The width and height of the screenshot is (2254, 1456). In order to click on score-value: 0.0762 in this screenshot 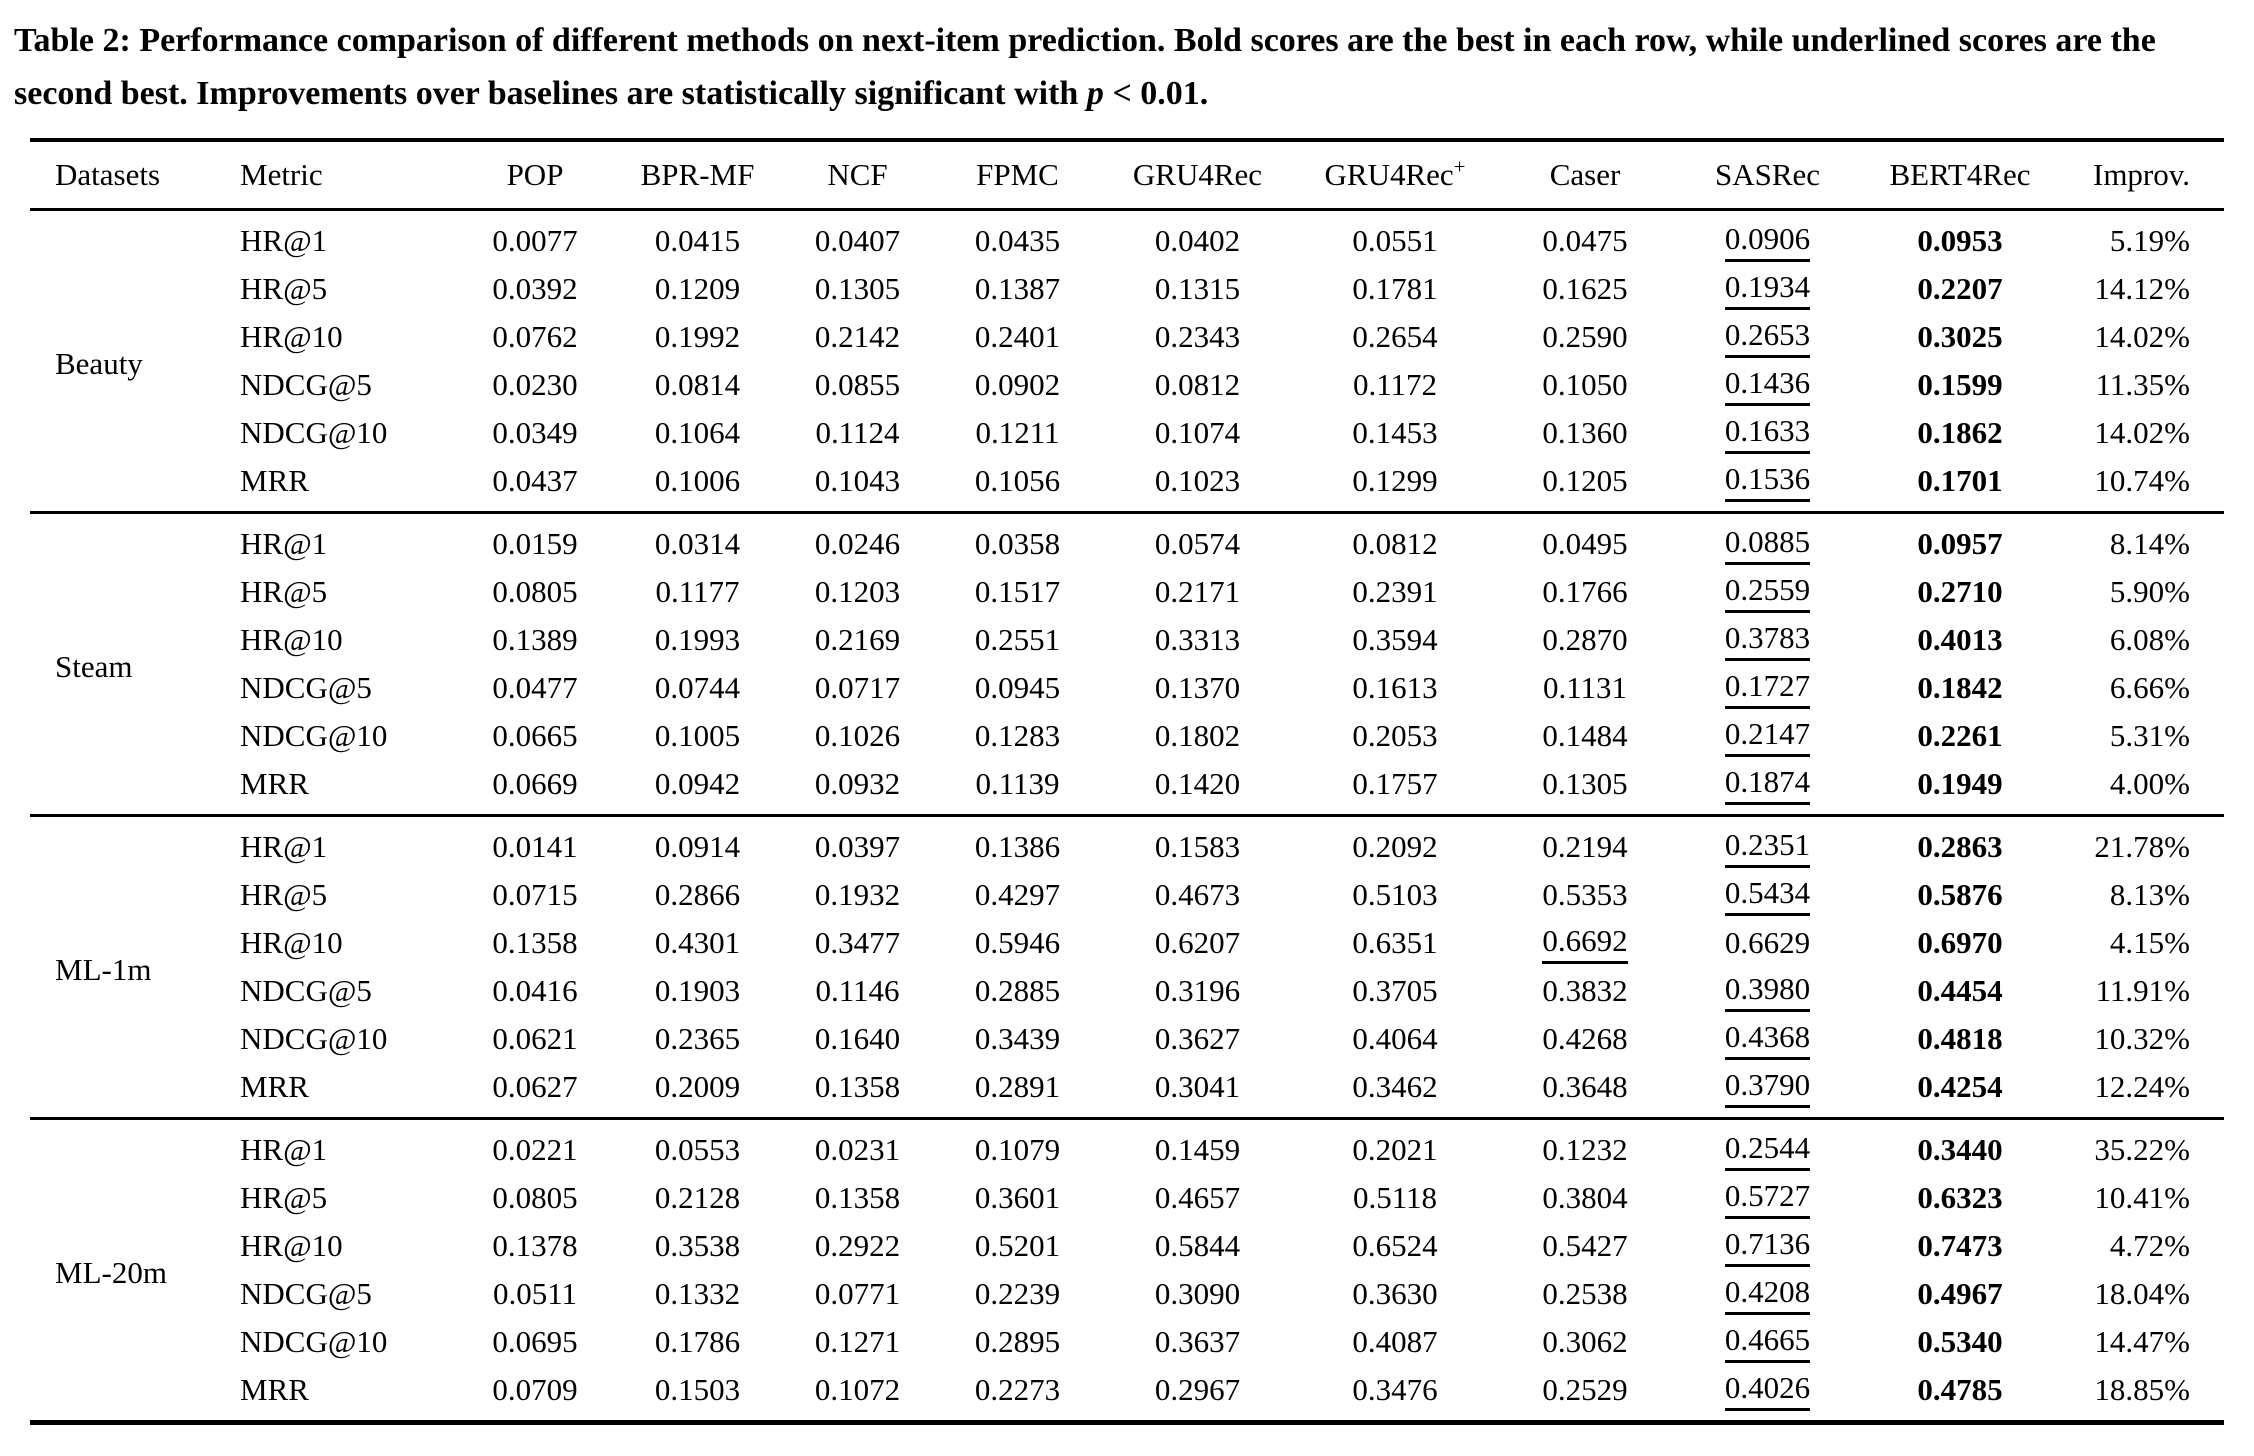, I will do `click(535, 336)`.